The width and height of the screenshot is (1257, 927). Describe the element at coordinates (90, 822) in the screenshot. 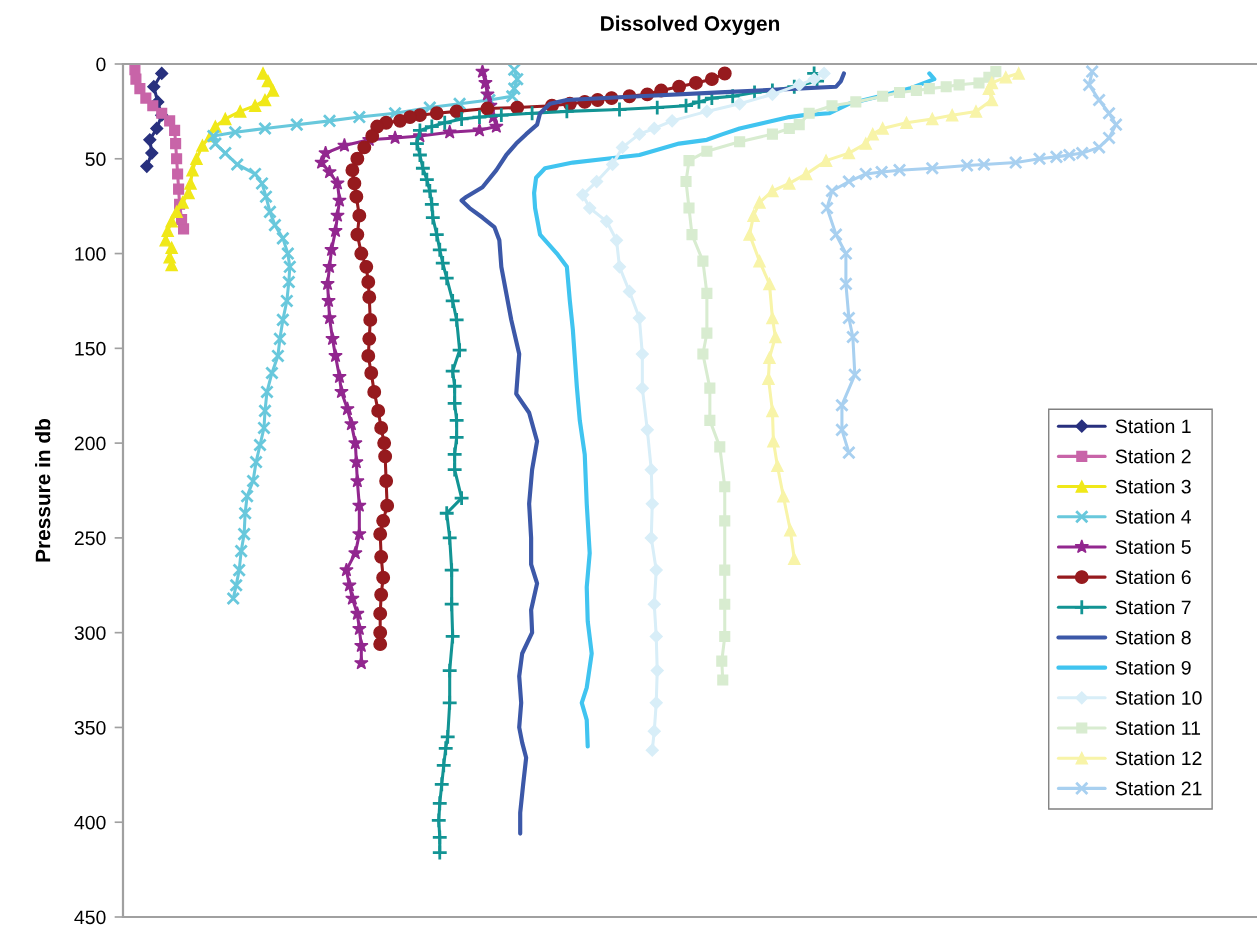

I see `y-tick-label: 400` at that location.